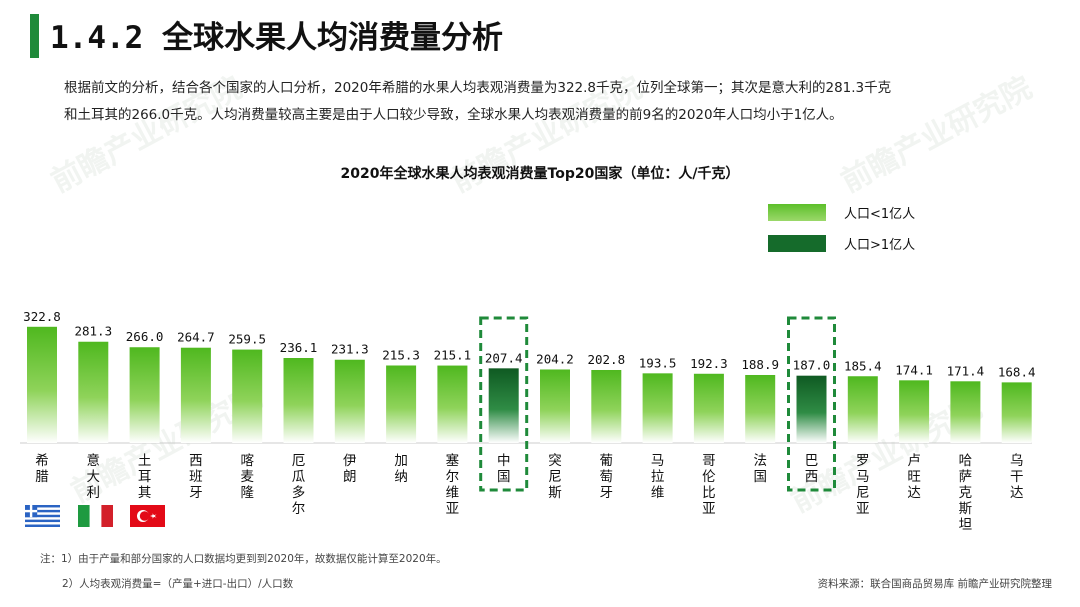  Describe the element at coordinates (966, 370) in the screenshot. I see `data-label: 171.4` at that location.